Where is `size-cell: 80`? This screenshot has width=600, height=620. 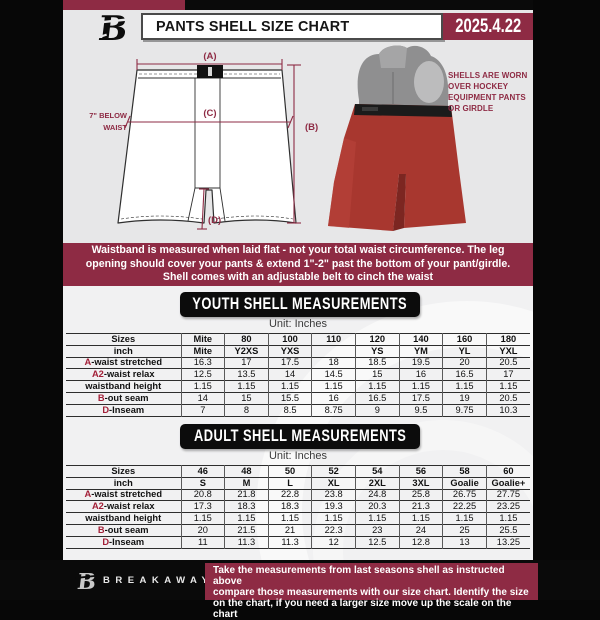
size-cell: 80 is located at coordinates (246, 339).